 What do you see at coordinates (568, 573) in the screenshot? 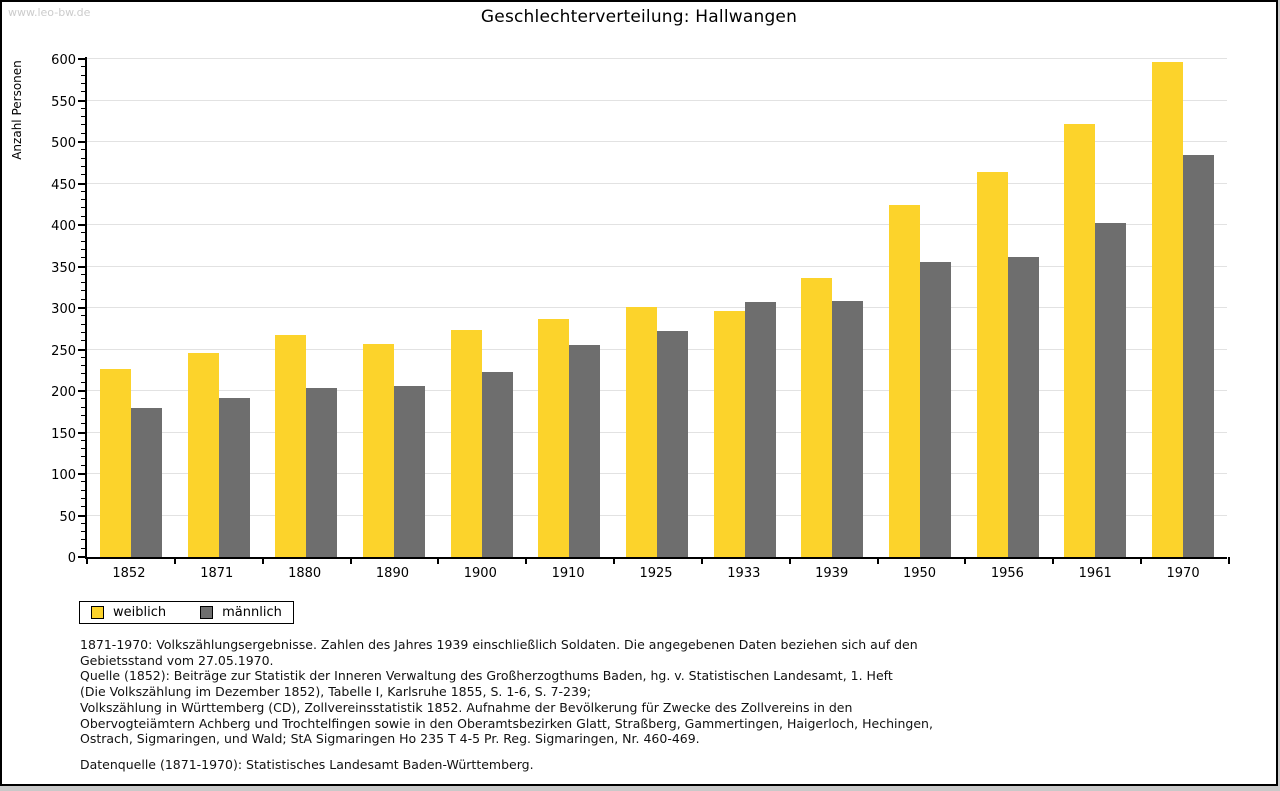
I see `x-axis-tick-label: 1910` at bounding box center [568, 573].